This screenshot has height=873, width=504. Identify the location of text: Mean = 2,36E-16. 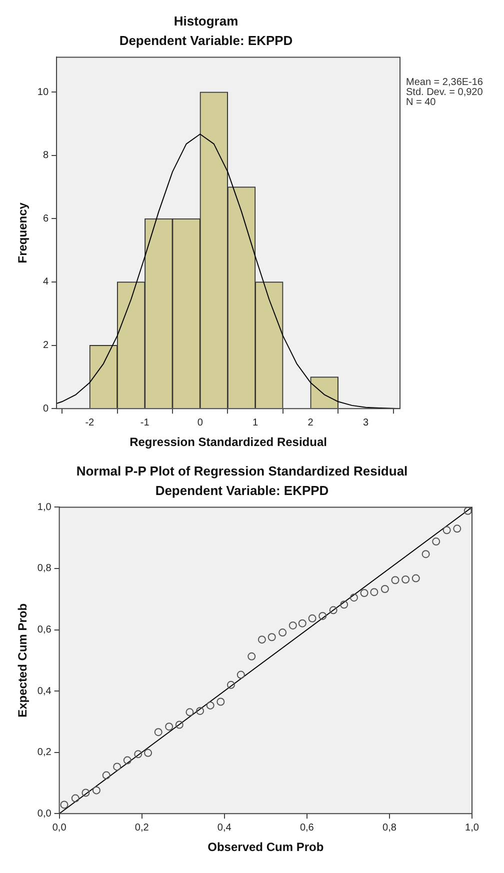
(445, 82).